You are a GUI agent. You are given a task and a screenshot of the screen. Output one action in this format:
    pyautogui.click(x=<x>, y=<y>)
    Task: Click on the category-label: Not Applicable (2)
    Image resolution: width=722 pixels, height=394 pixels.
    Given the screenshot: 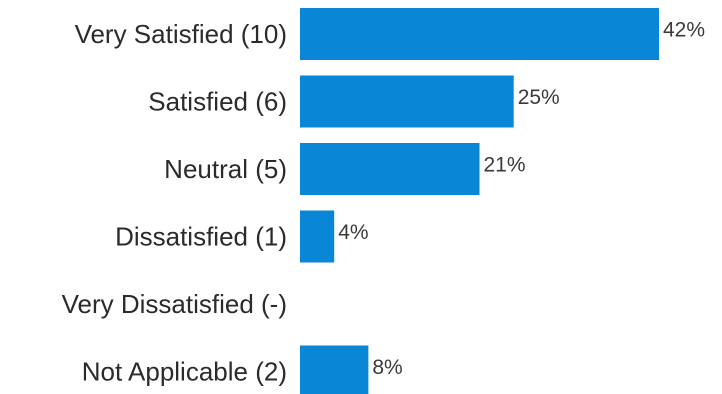 What is the action you would take?
    pyautogui.click(x=184, y=372)
    